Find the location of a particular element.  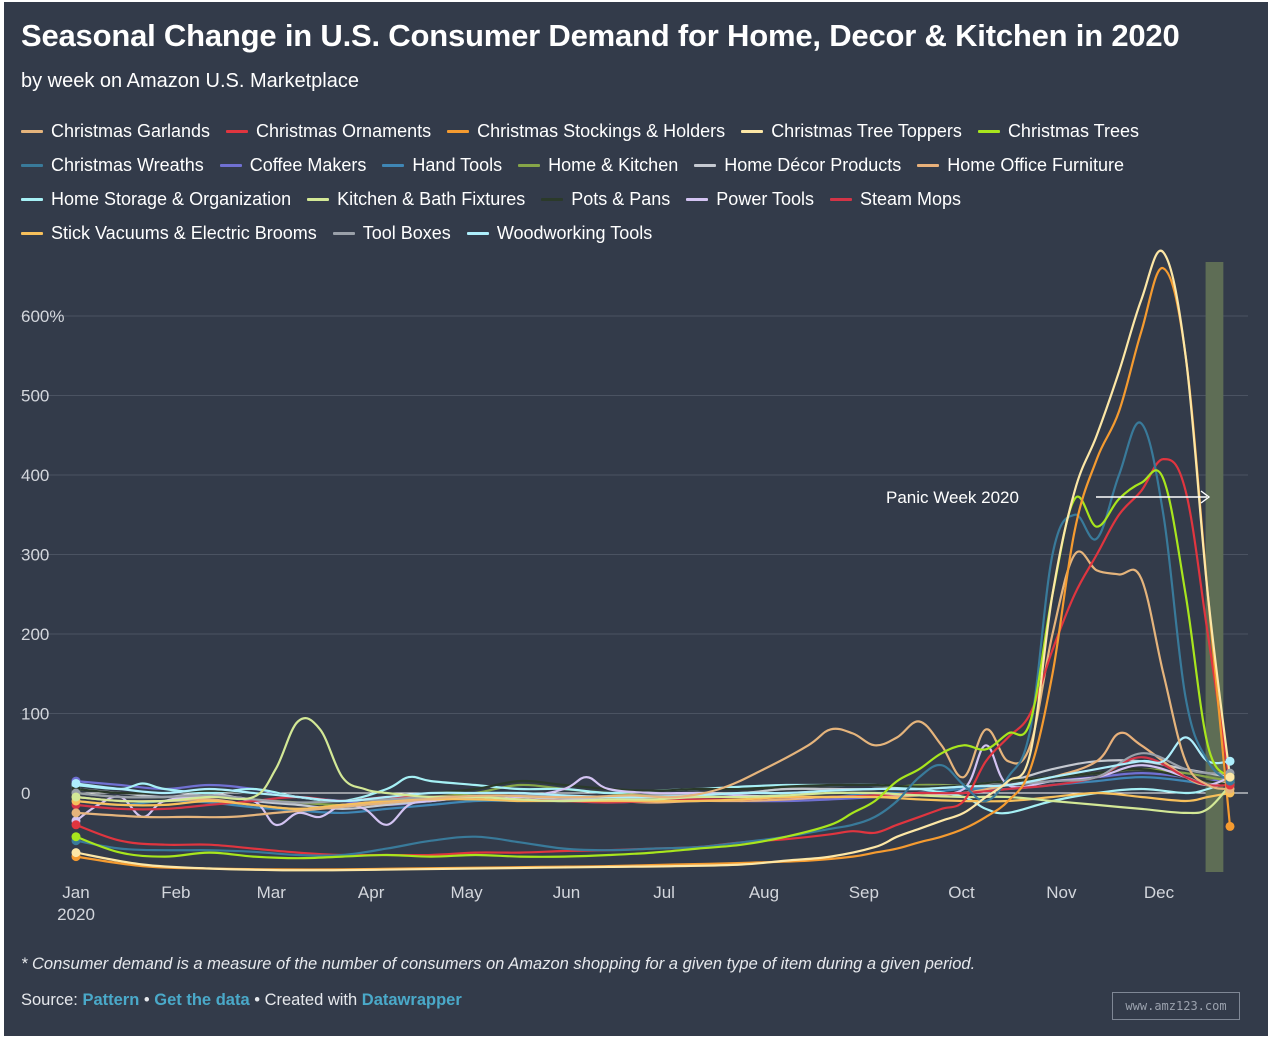

annotation: Panic Week 2020 is located at coordinates (1048, 497).